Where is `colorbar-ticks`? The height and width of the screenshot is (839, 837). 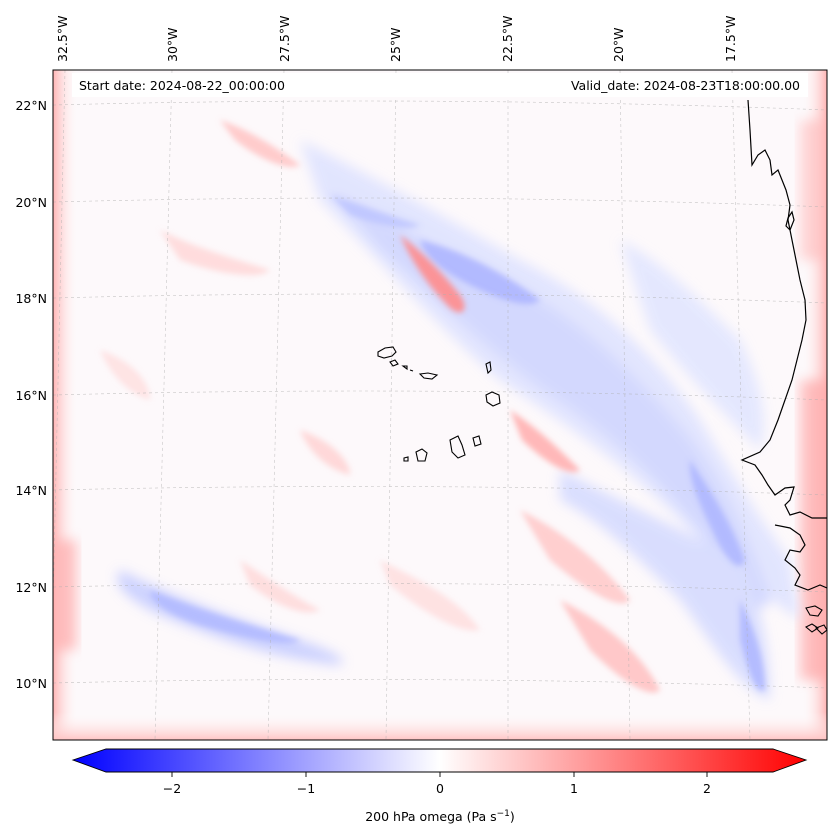
colorbar-ticks is located at coordinates (439, 774).